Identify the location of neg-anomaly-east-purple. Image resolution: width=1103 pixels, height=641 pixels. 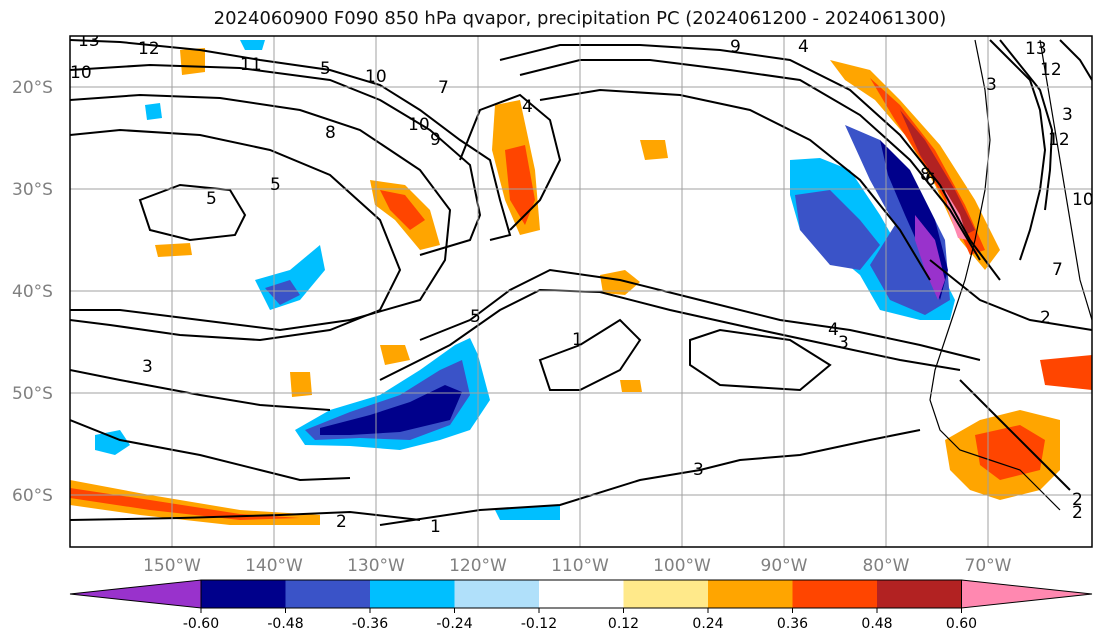
(930, 257).